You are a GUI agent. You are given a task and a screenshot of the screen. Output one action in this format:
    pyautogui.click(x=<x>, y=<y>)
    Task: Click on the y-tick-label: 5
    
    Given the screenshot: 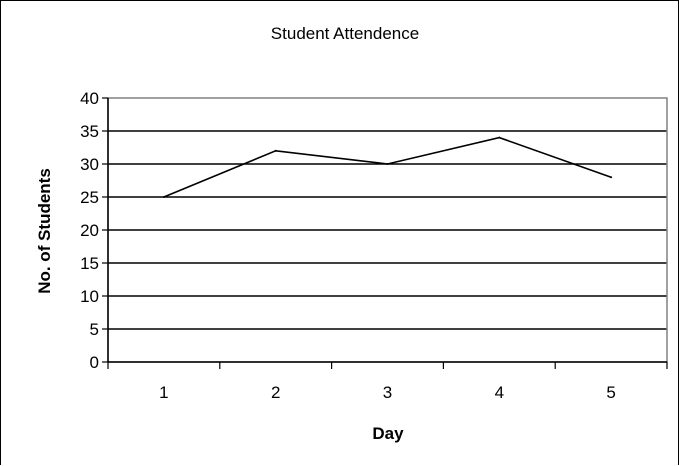 What is the action you would take?
    pyautogui.click(x=94, y=329)
    